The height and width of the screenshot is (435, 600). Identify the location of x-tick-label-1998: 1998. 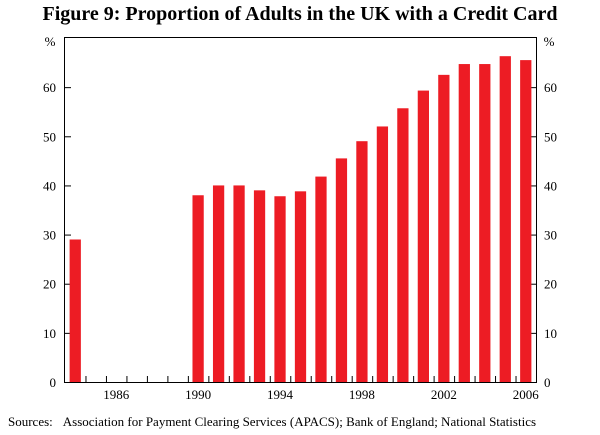
(362, 394).